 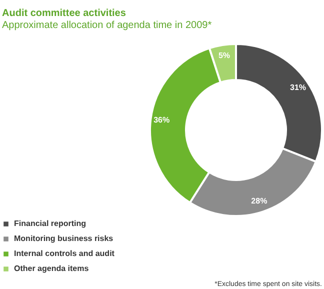 What do you see at coordinates (64, 253) in the screenshot?
I see `legend-label: Internal controls and audit` at bounding box center [64, 253].